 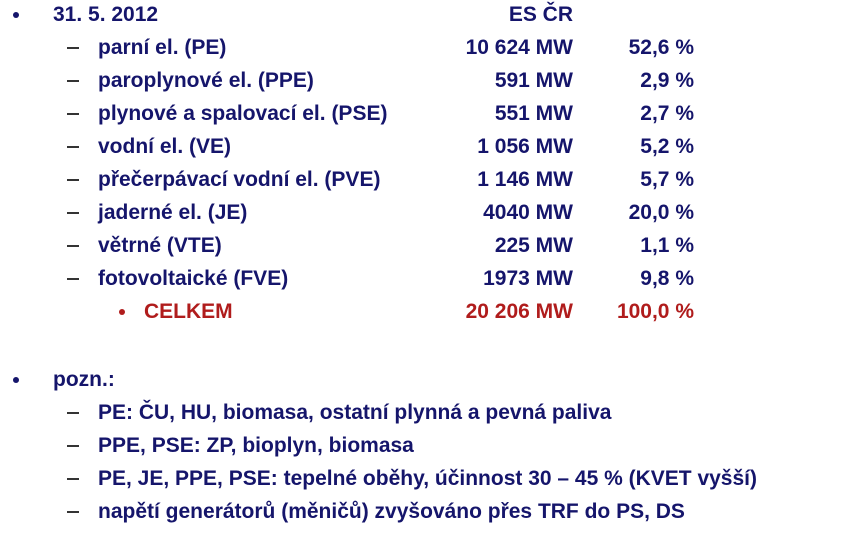 What do you see at coordinates (239, 179) in the screenshot?
I see `row-label: přečerpávací vodní el. (PVE)` at bounding box center [239, 179].